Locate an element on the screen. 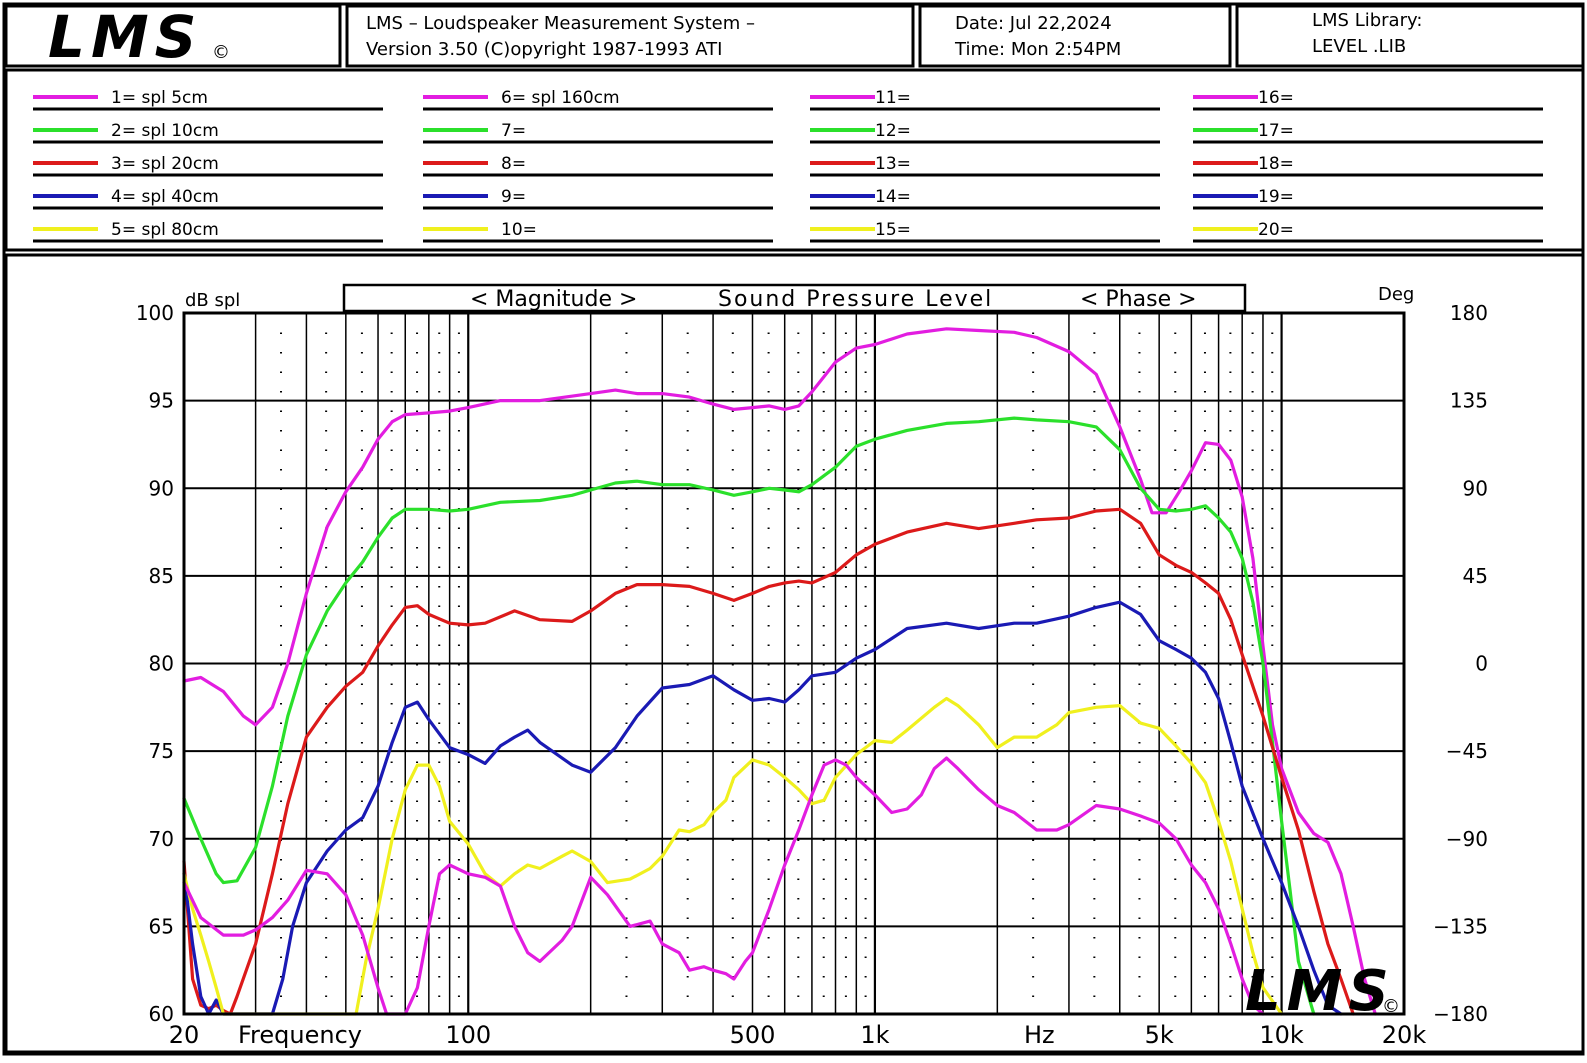 Image resolution: width=1587 pixels, height=1063 pixels. legend-entry: 3= spl 20cm is located at coordinates (208, 165).